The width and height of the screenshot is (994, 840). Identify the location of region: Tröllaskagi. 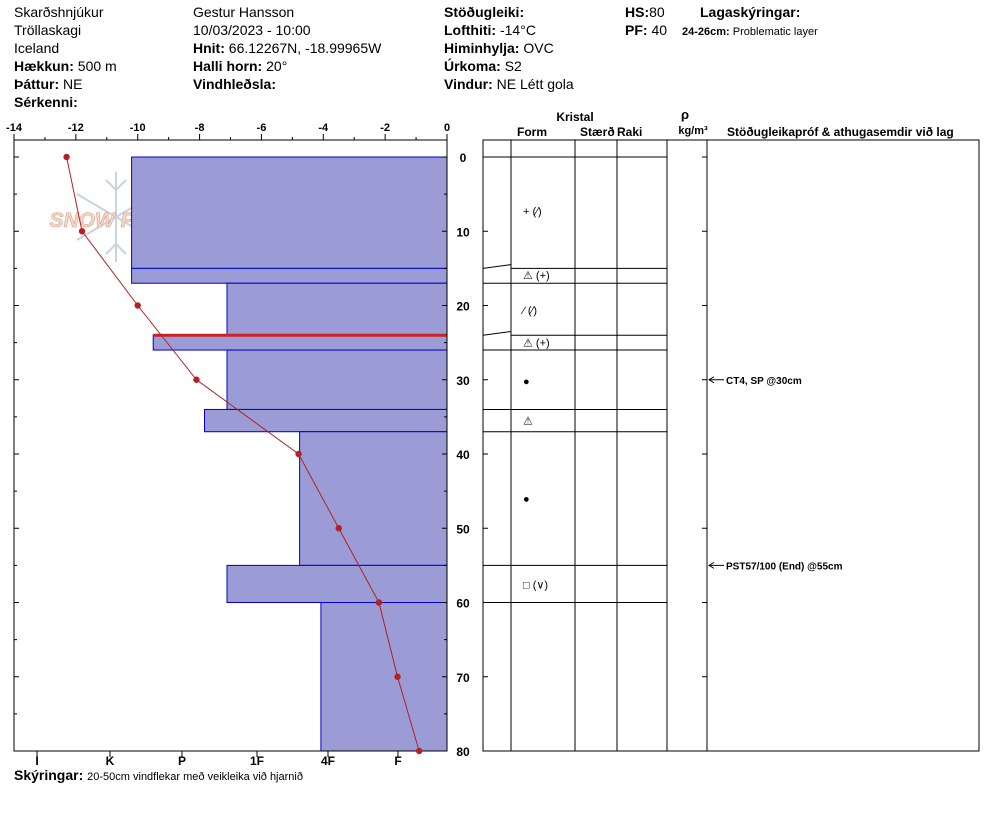
(48, 30).